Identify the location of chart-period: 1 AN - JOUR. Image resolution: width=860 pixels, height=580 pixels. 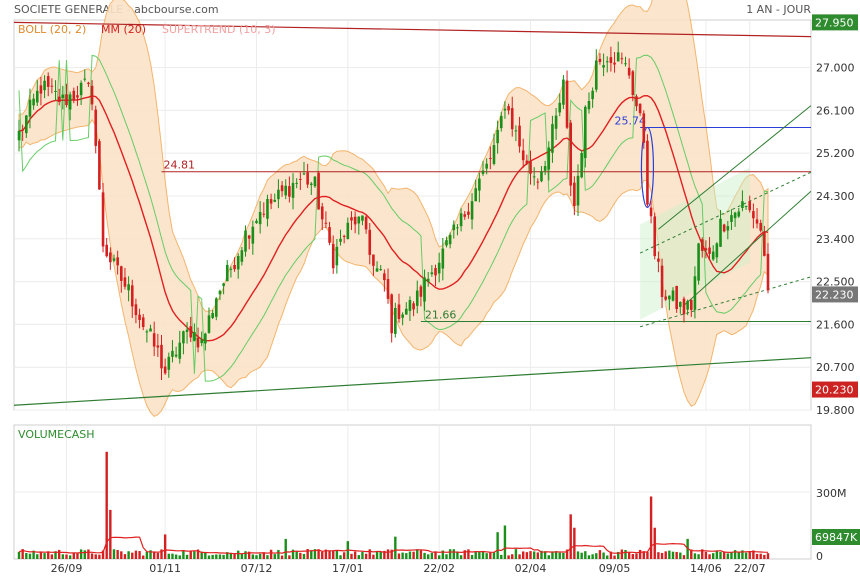
(778, 9).